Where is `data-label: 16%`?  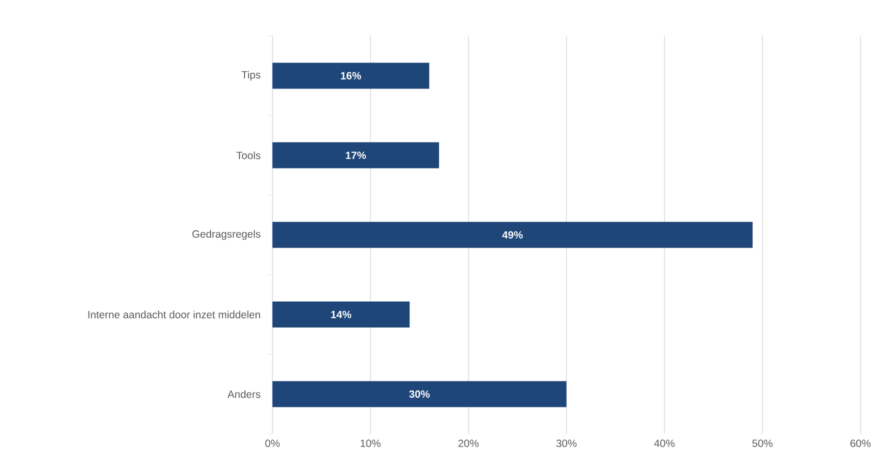
data-label: 16% is located at coordinates (351, 76).